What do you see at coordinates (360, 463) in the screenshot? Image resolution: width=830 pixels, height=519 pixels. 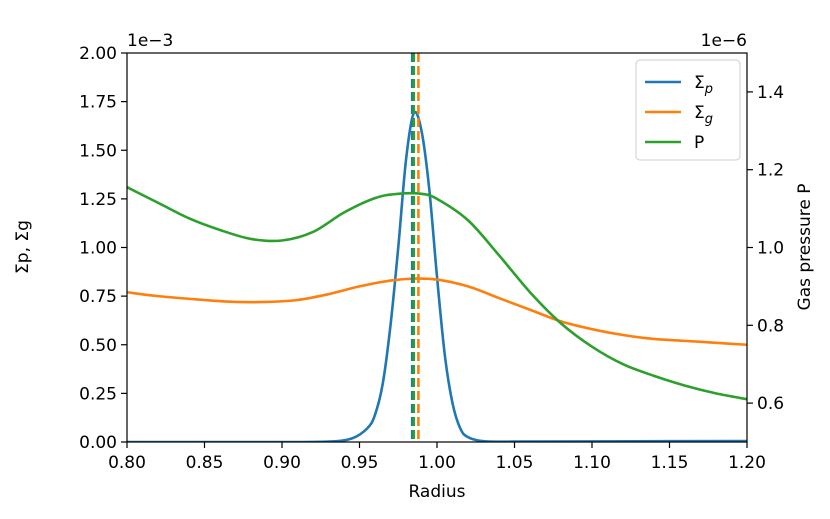 I see `x-tick-label: 0.95` at bounding box center [360, 463].